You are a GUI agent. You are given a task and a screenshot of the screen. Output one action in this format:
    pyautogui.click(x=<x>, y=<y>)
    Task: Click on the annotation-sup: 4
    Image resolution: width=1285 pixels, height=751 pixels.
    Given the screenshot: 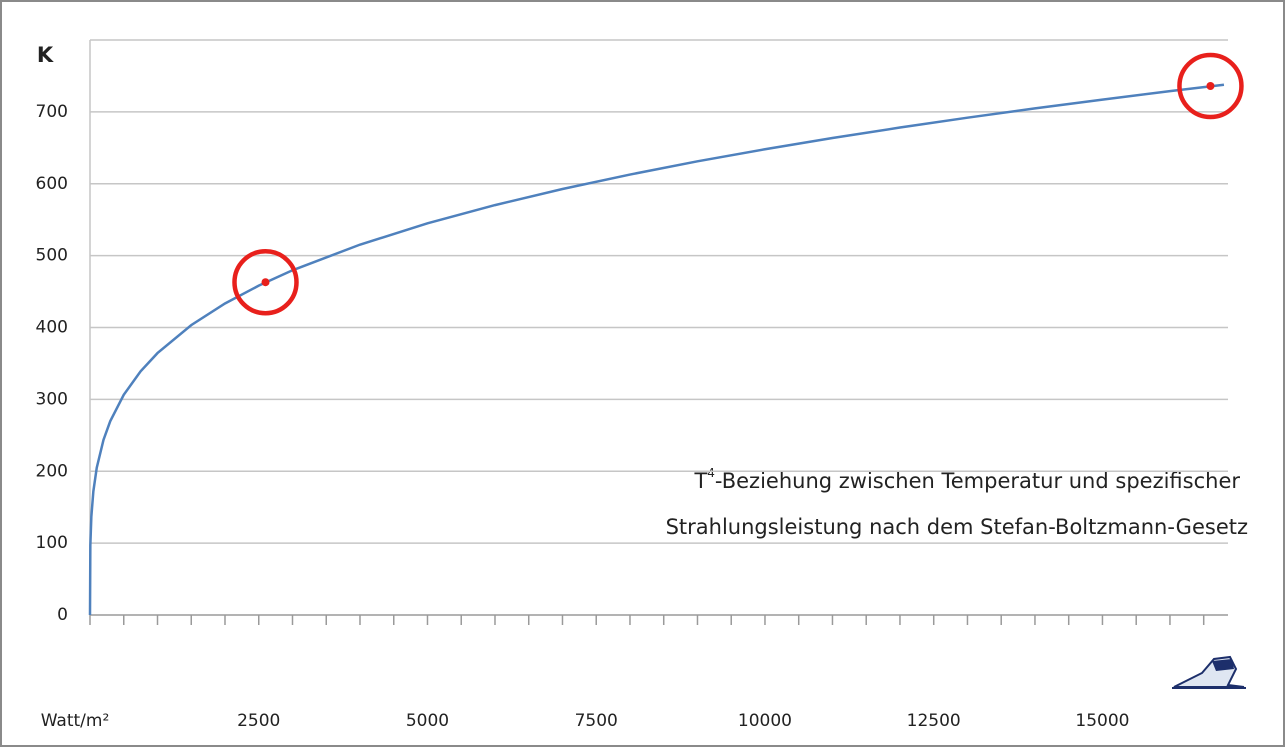 What is the action you would take?
    pyautogui.click(x=711, y=473)
    